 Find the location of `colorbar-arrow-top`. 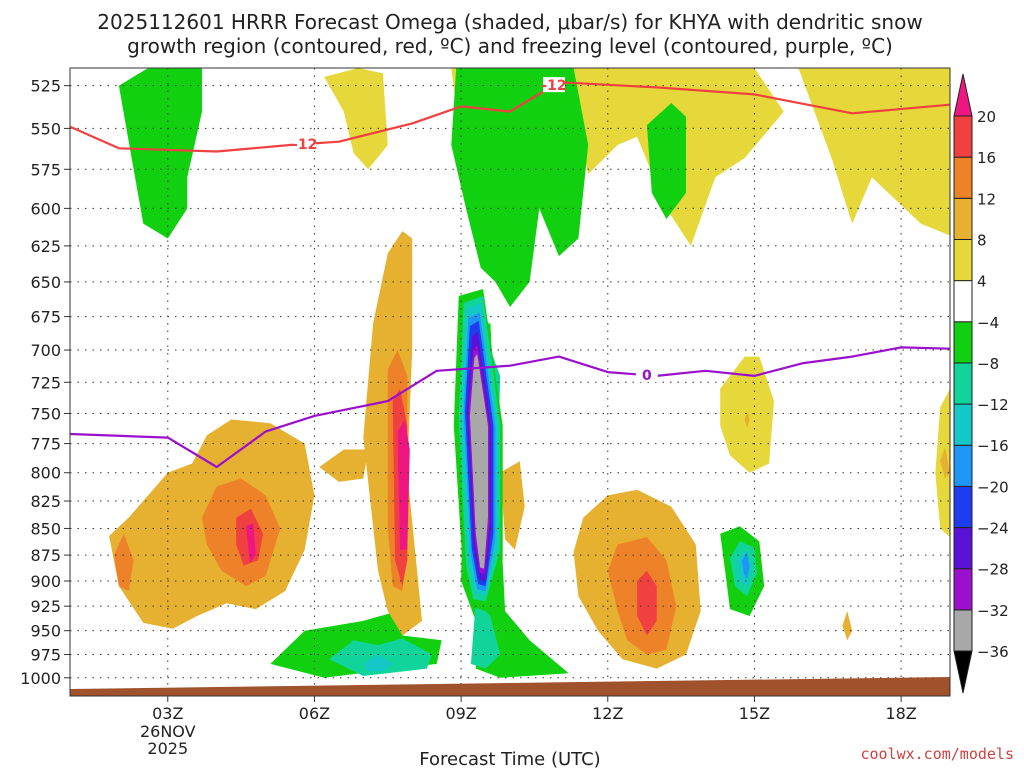

colorbar-arrow-top is located at coordinates (963, 95).